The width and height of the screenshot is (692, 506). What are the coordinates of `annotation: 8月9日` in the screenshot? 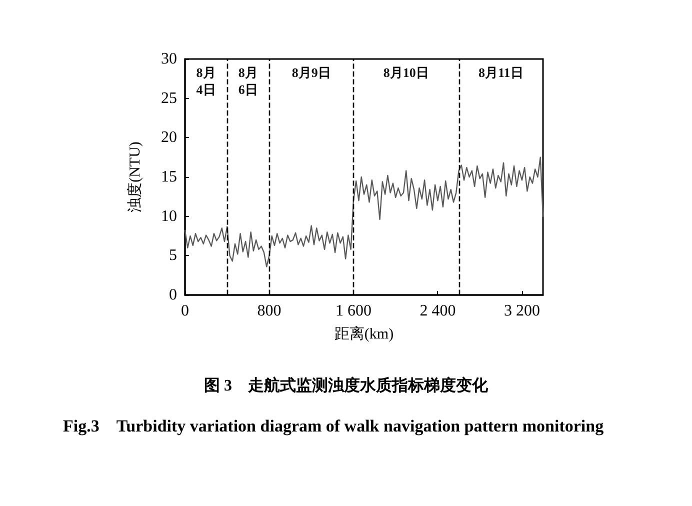 It's located at (311, 72).